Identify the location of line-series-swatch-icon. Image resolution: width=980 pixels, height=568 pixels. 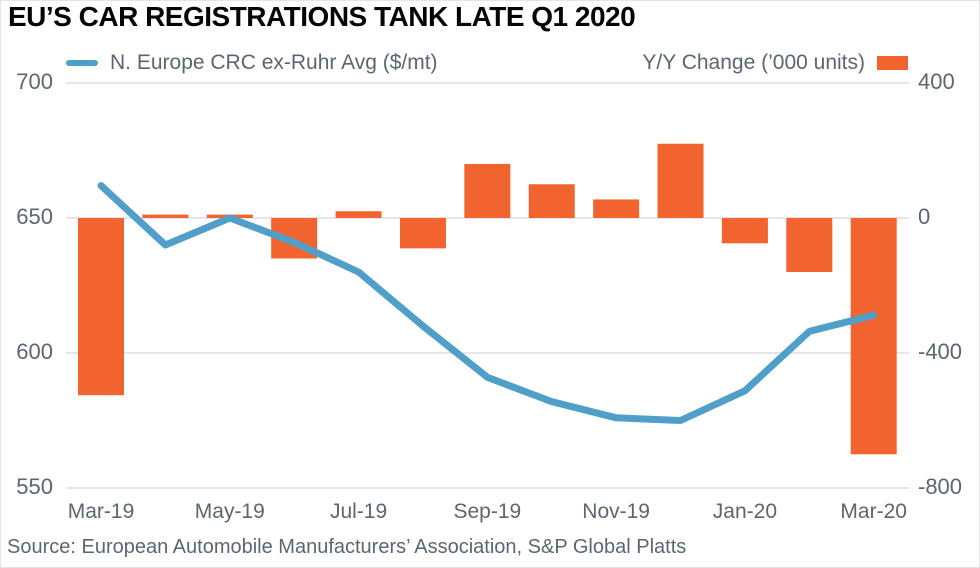
(82, 63).